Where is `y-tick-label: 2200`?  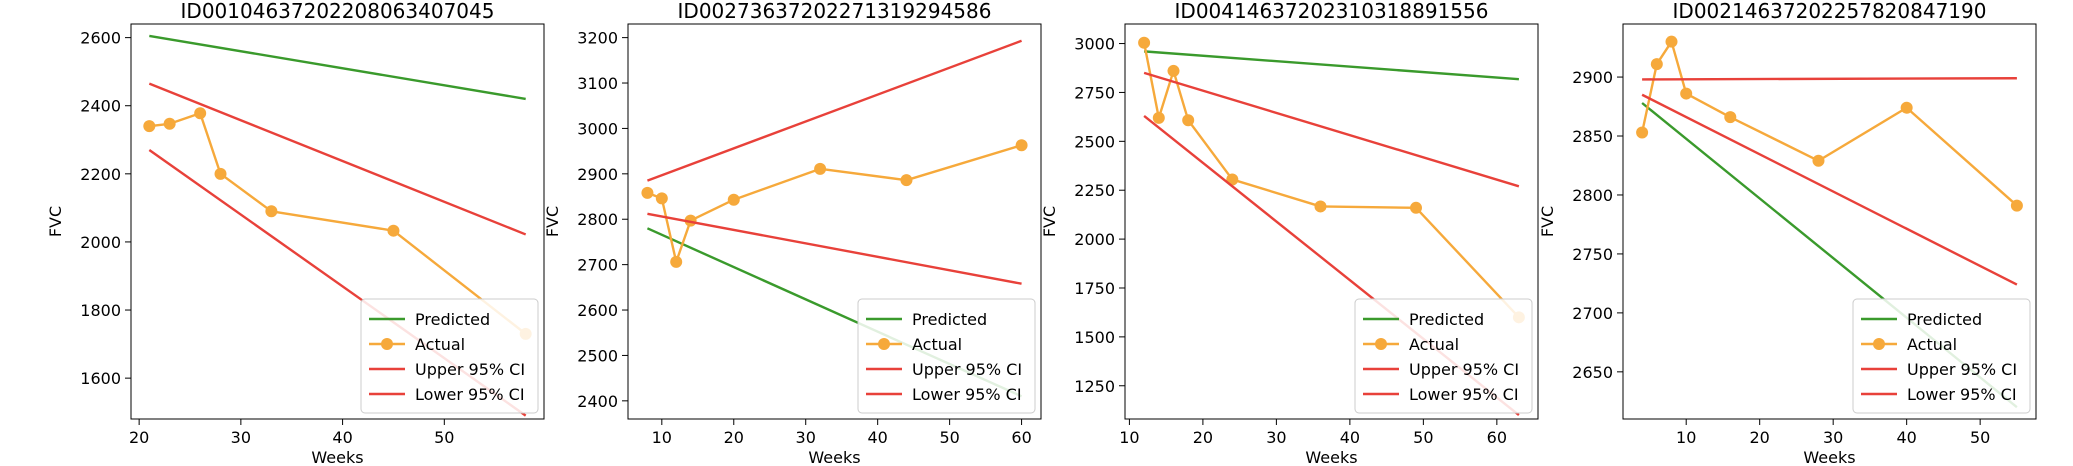
y-tick-label: 2200 is located at coordinates (100, 174).